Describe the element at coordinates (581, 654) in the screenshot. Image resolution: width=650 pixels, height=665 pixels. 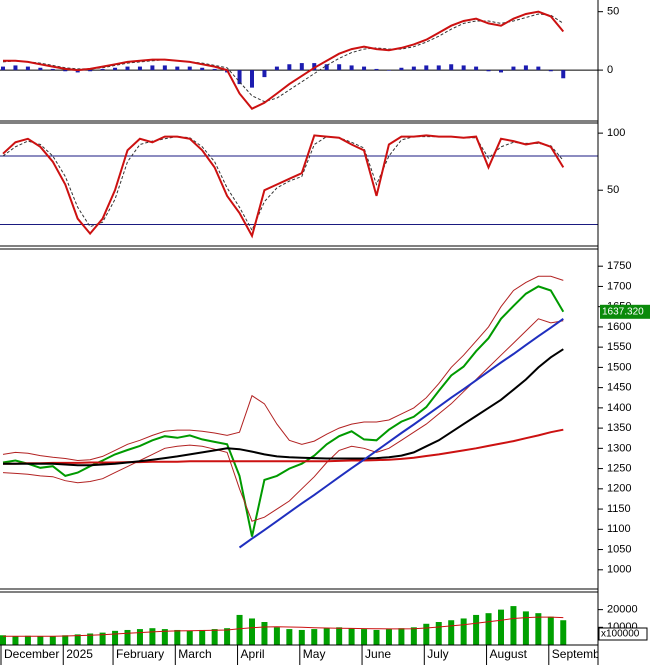
I see `x-tick-label: September` at that location.